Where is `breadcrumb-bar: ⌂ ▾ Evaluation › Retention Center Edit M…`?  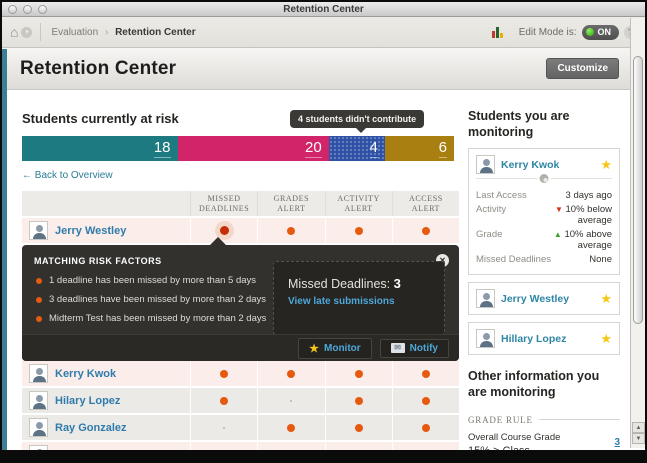 breadcrumb-bar: ⌂ ▾ Evaluation › Retention Center Edit M… is located at coordinates (323, 32).